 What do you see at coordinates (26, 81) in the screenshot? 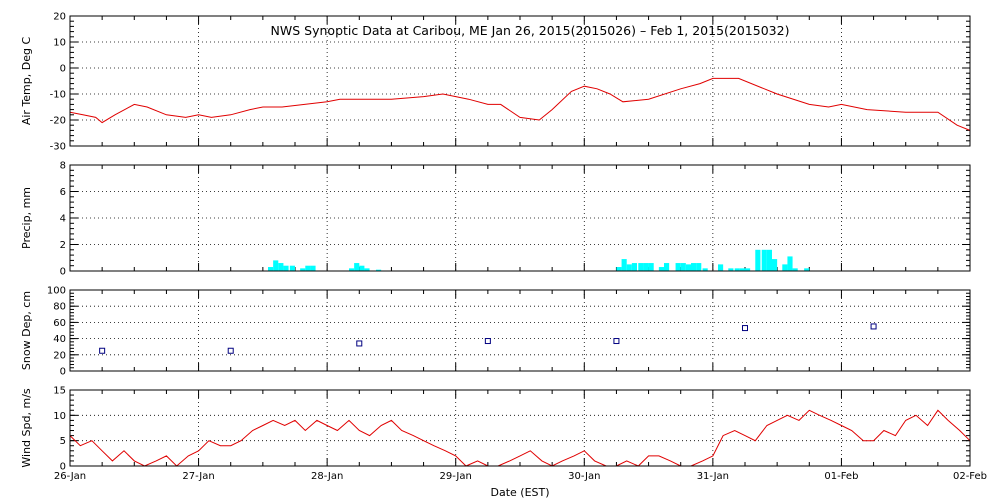
I see `y-axis-label: Air Temp, Deg C` at bounding box center [26, 81].